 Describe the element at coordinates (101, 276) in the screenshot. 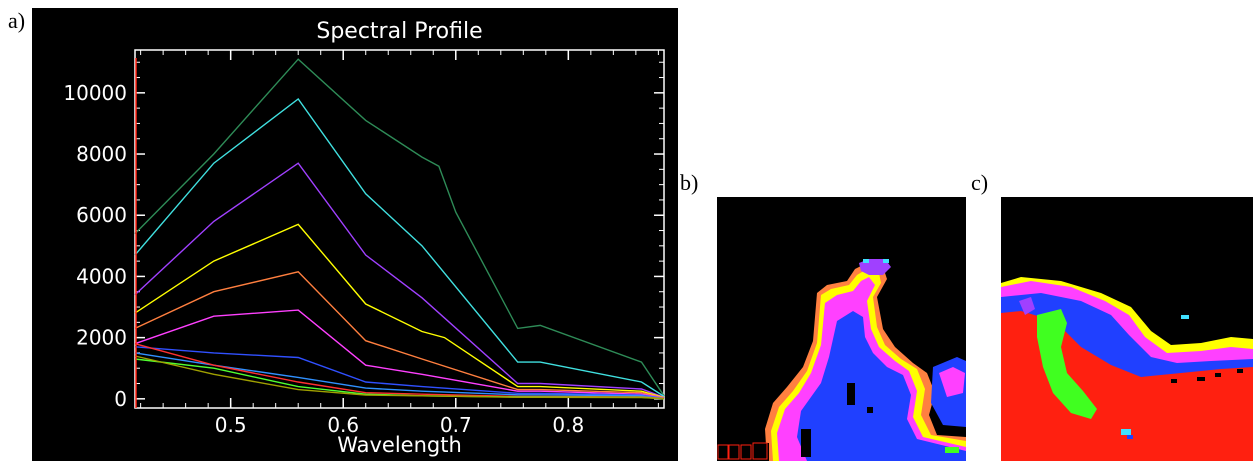

I see `y-tick-label: 4000` at that location.